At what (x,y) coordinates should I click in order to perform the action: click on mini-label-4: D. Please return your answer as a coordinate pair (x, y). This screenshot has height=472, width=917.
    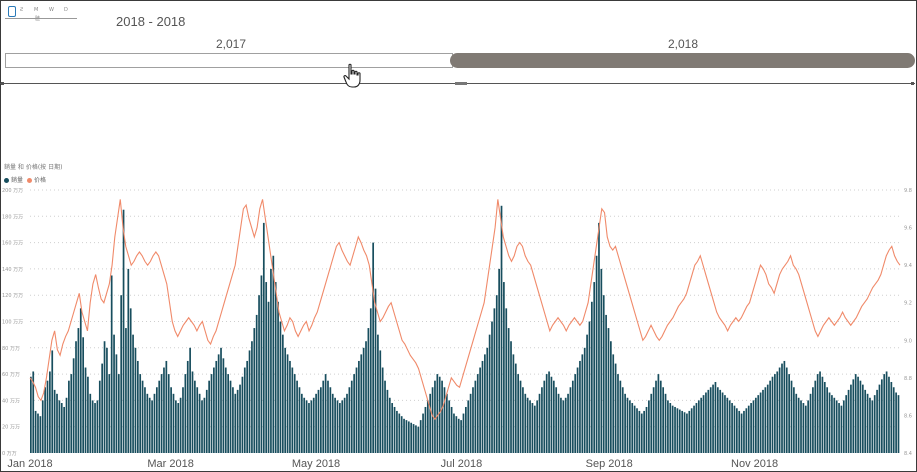
    Looking at the image, I should click on (66, 10).